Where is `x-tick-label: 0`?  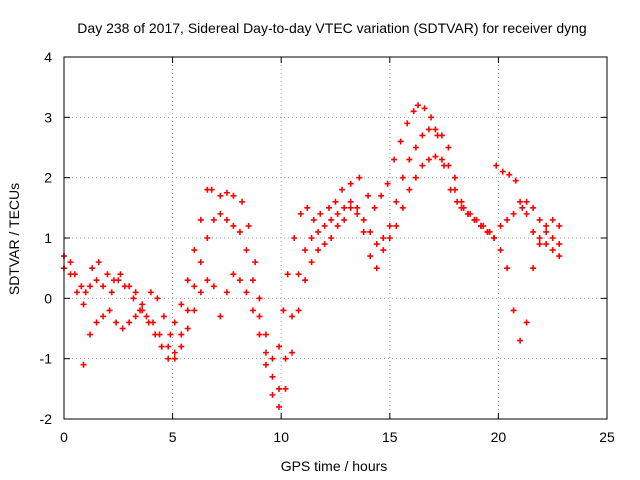
x-tick-label: 0 is located at coordinates (64, 437).